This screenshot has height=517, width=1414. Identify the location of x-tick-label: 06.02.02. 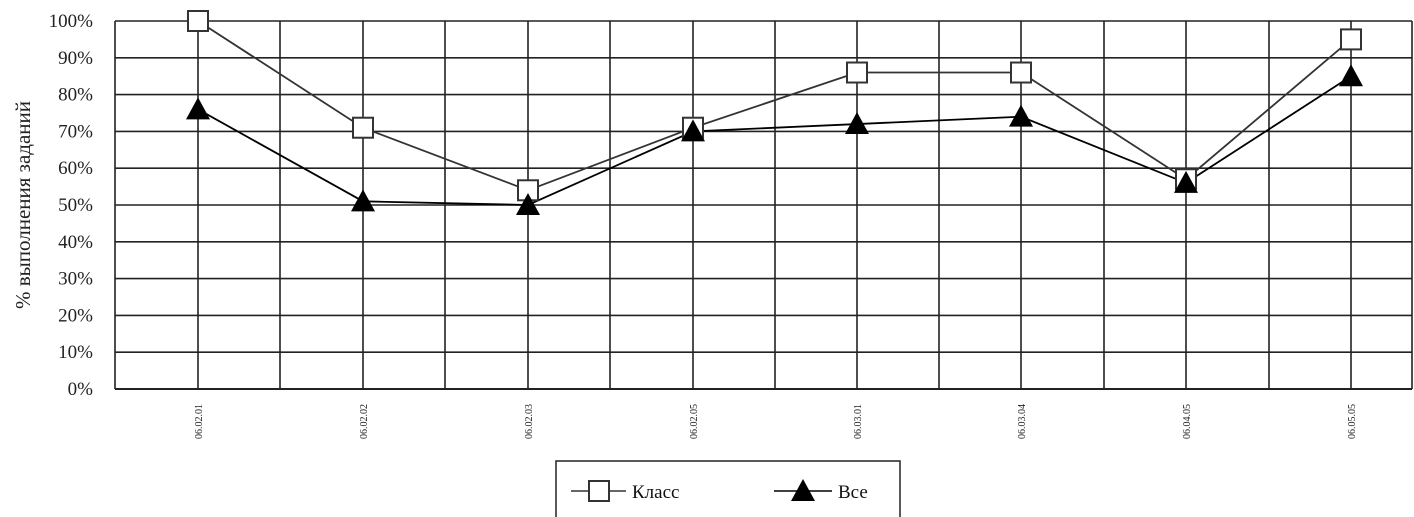
(364, 421).